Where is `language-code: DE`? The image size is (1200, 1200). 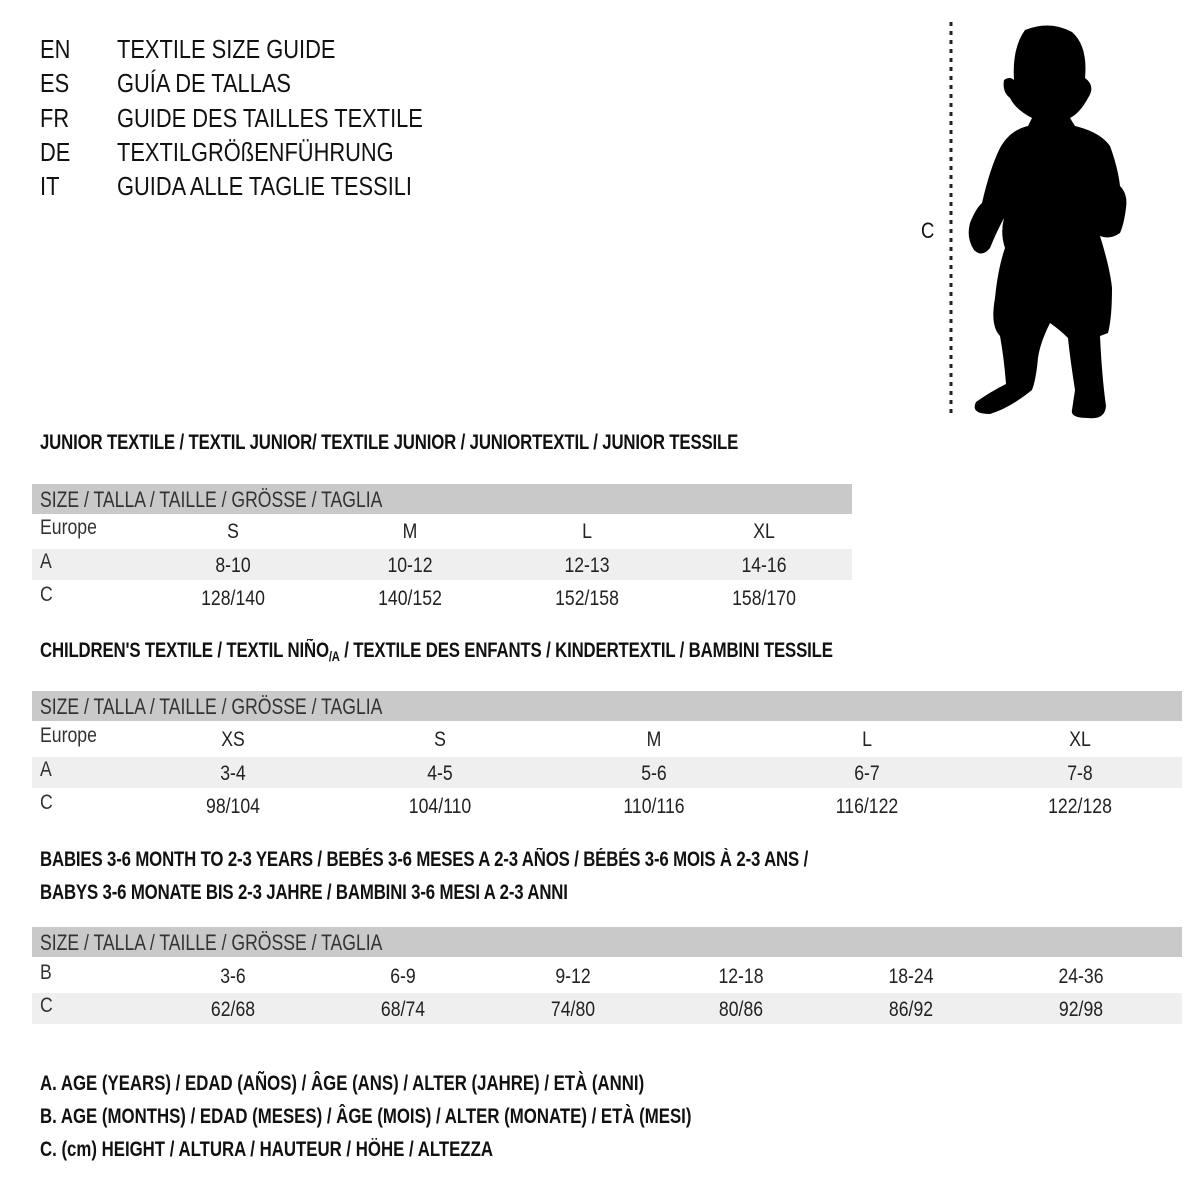
language-code: DE is located at coordinates (55, 151).